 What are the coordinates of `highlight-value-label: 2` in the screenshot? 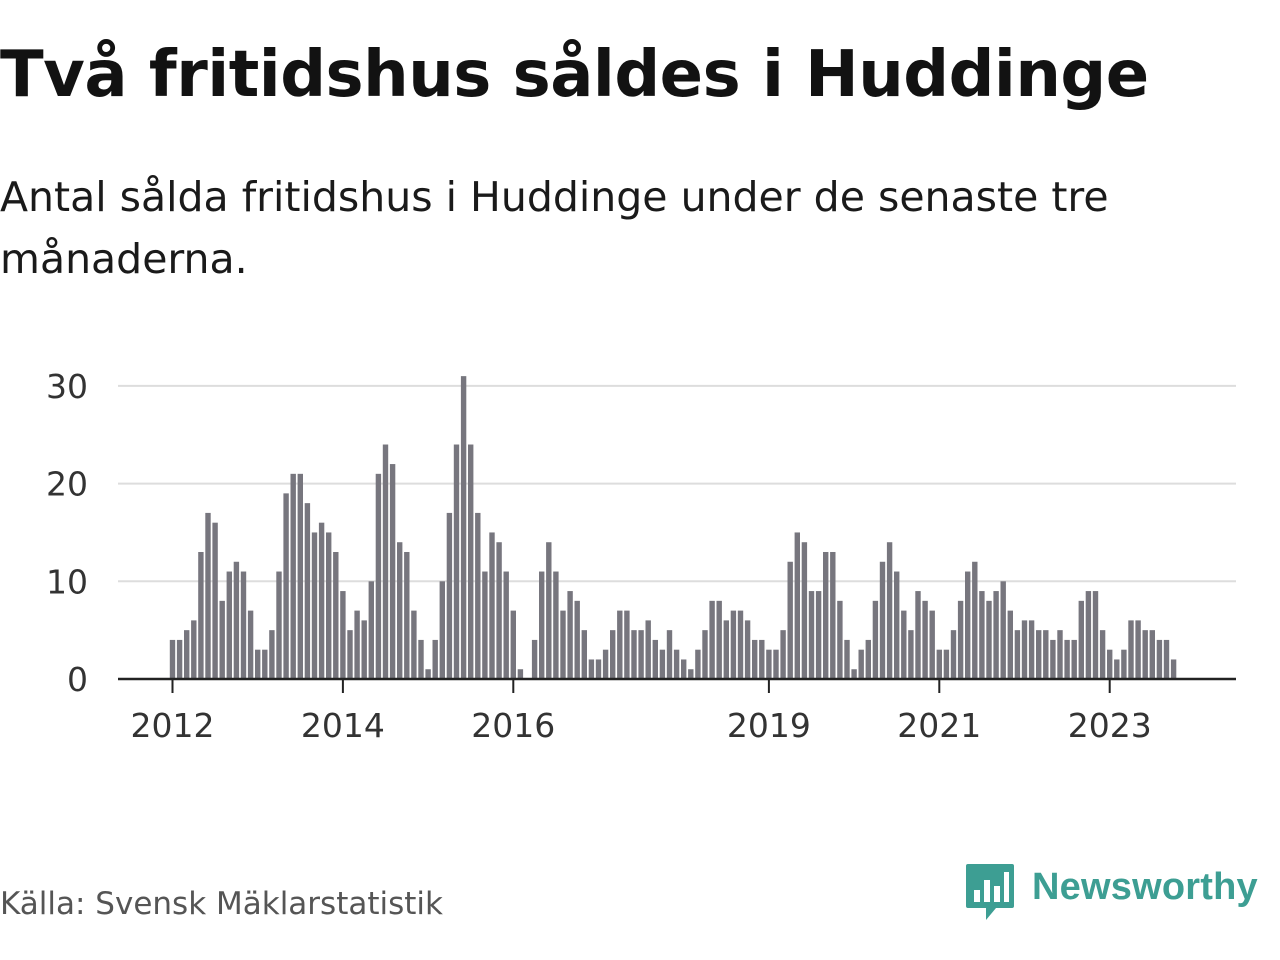 It's located at (1187, 4).